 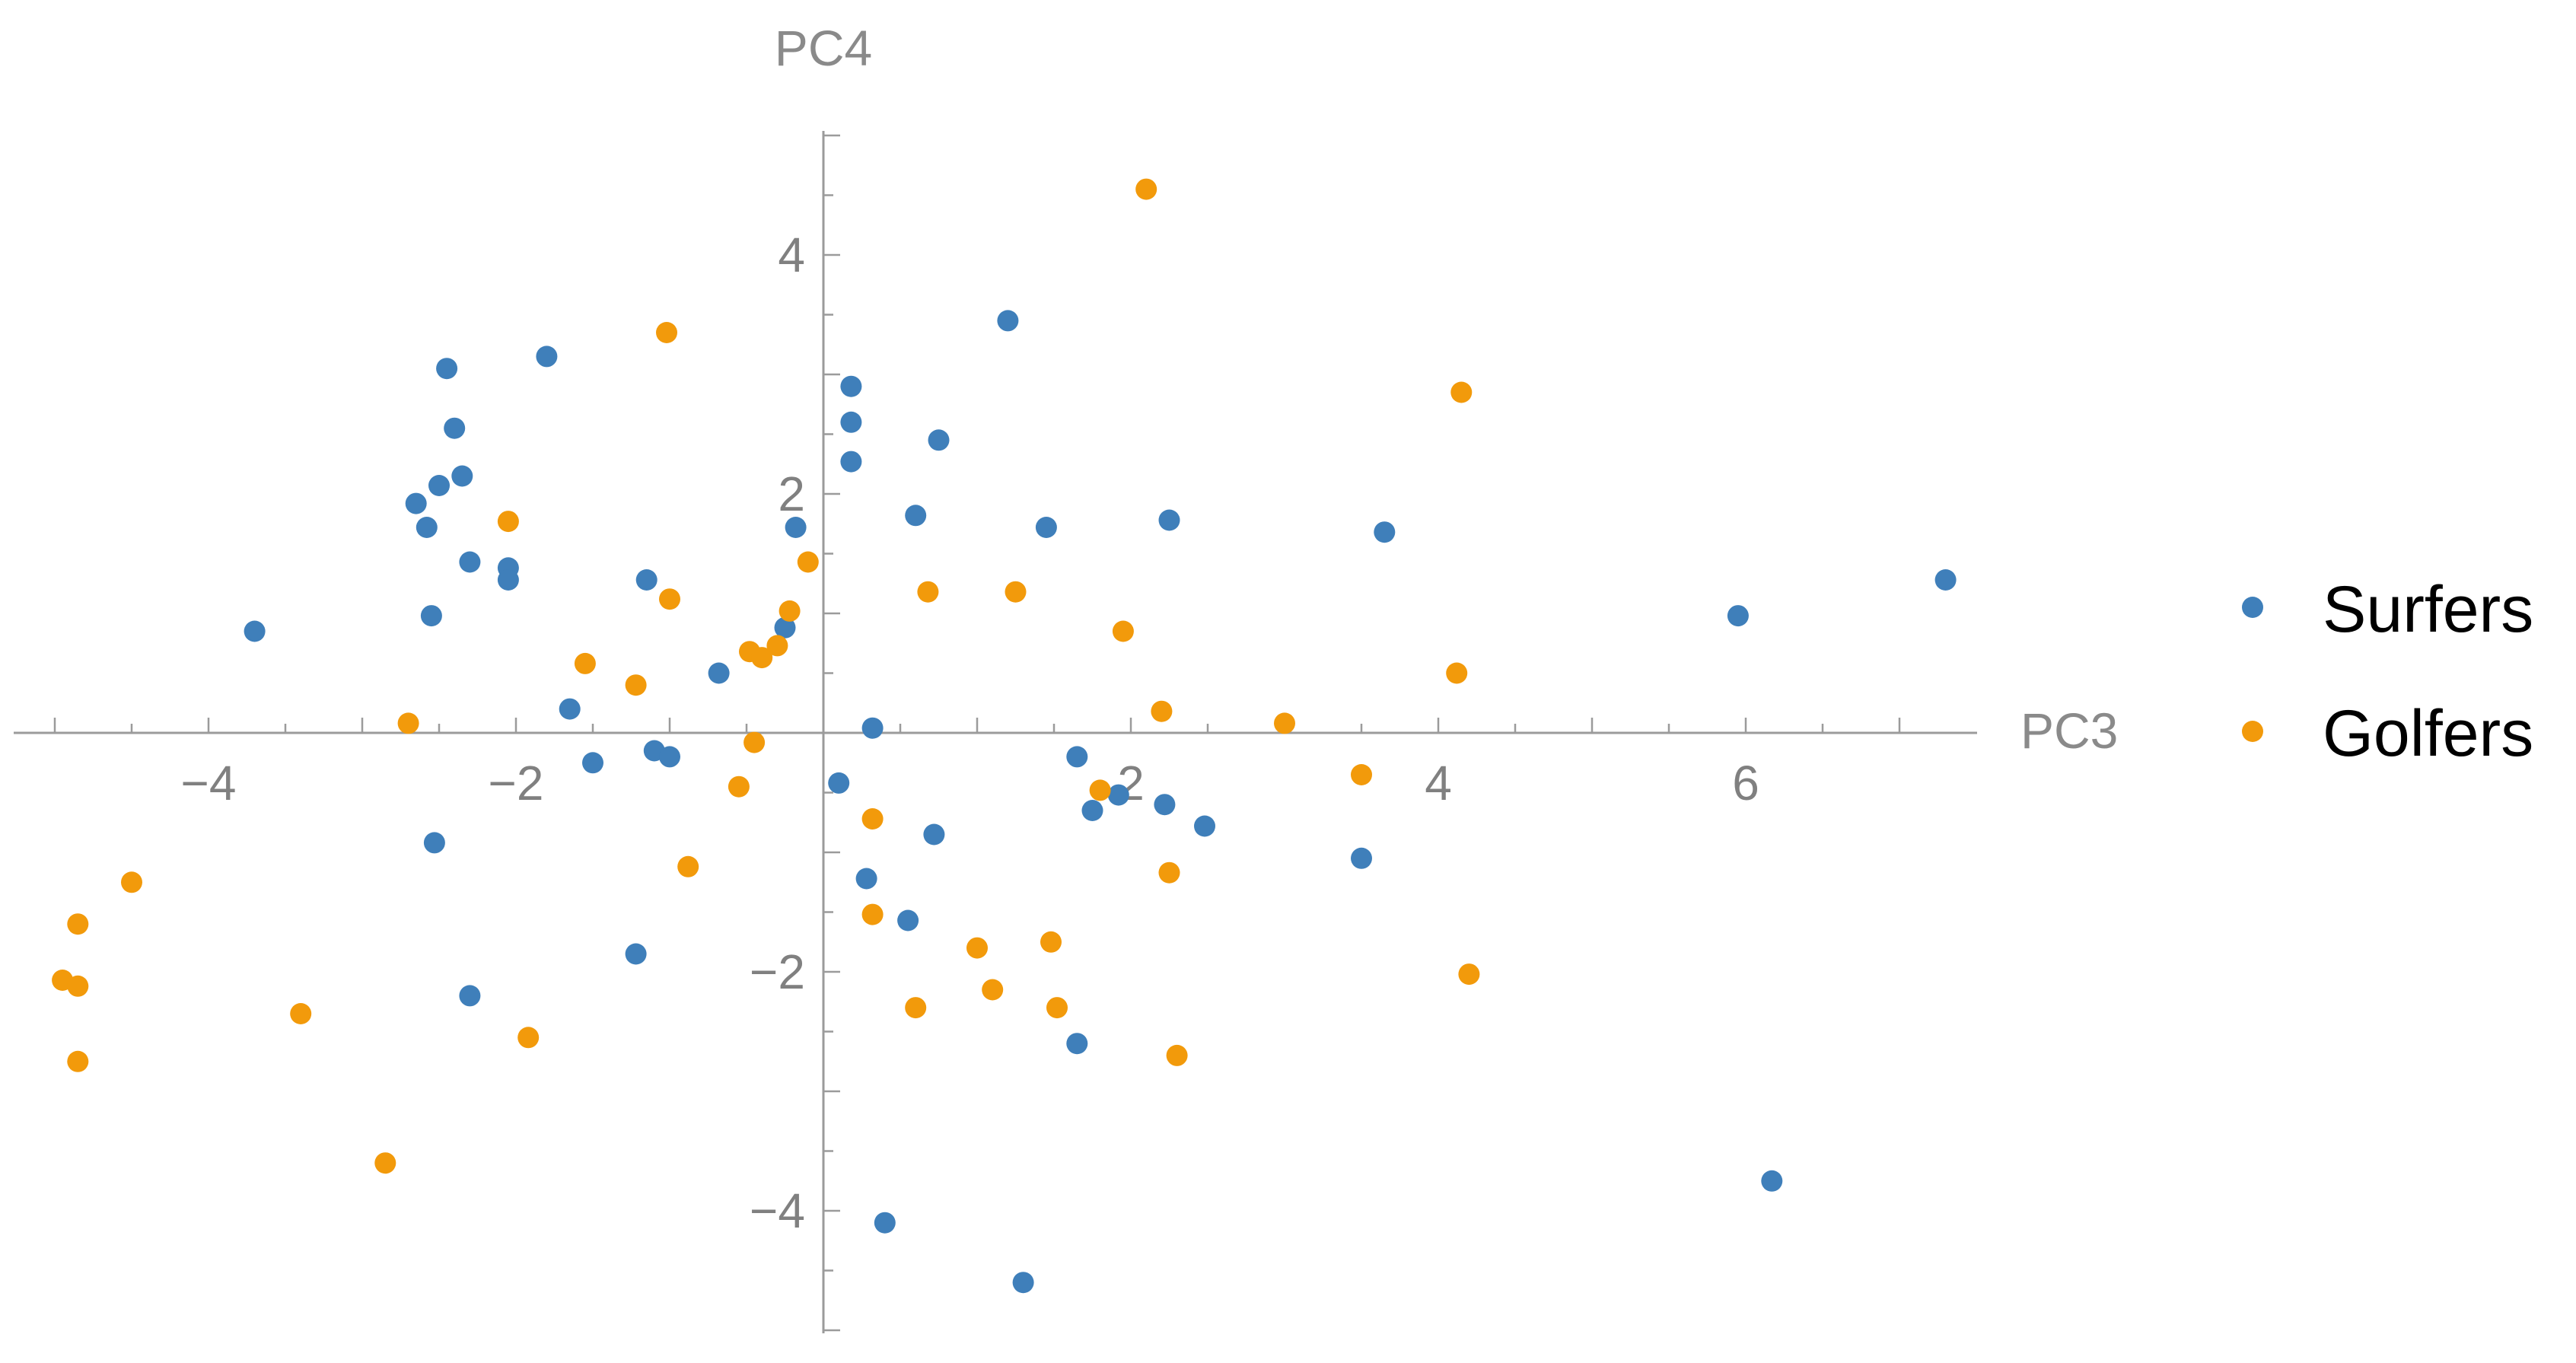 I want to click on x-axis-label: PC3, so click(x=2069, y=730).